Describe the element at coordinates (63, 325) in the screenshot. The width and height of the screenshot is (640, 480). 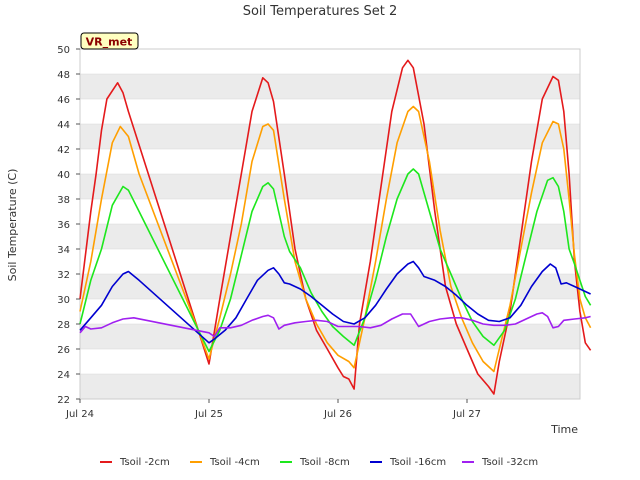
I see `y-tick-label: 28` at that location.